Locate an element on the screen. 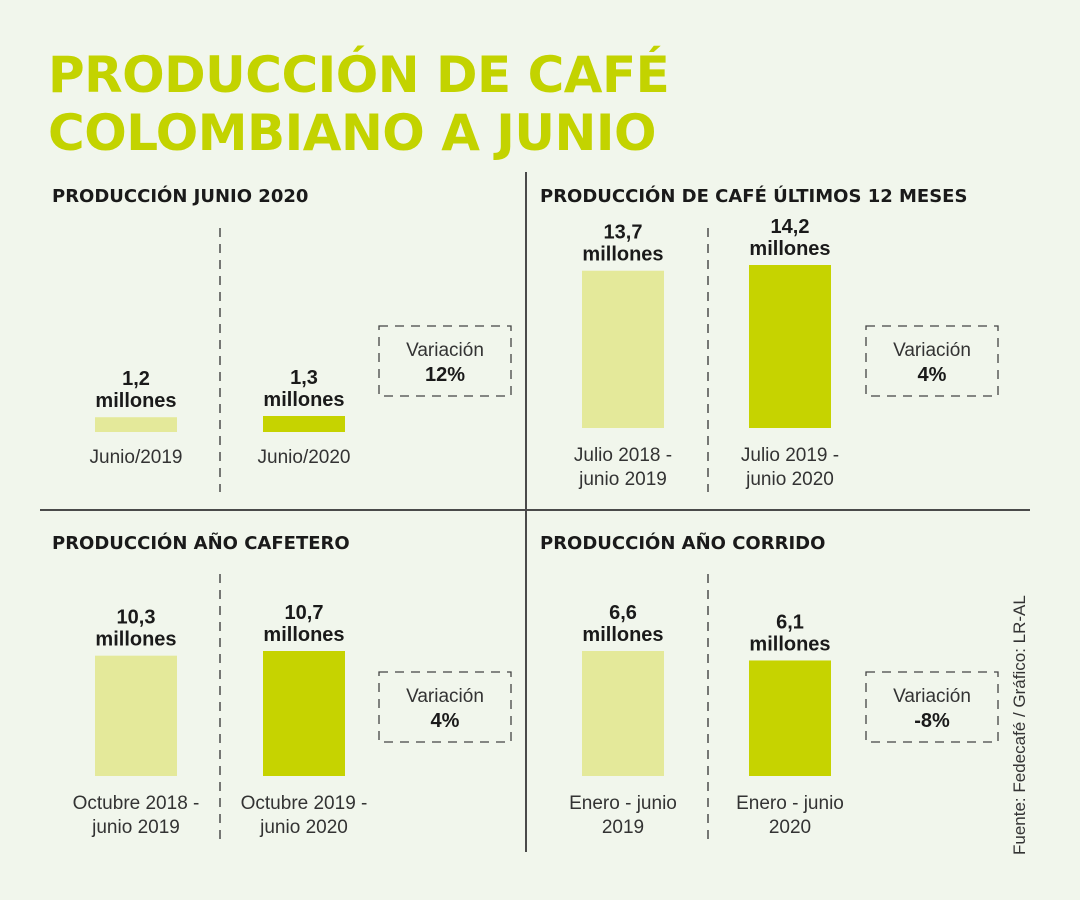 The image size is (1080, 900). panel-title-12-meses: PRODUCCIÓN DE CAFÉ ÚLTIMOS 12 MESES is located at coordinates (754, 196).